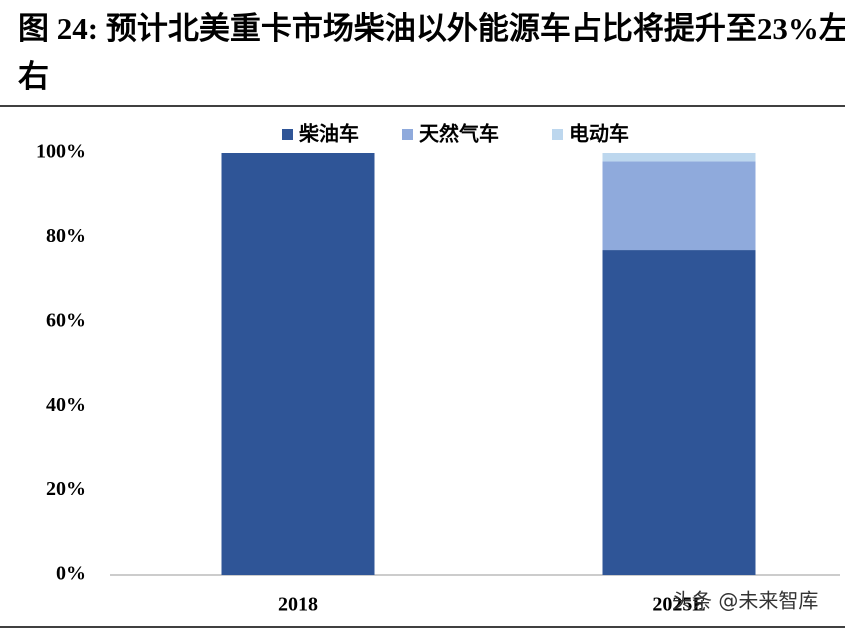 The image size is (845, 629). Describe the element at coordinates (66, 236) in the screenshot. I see `y-tick-label: 80%` at that location.